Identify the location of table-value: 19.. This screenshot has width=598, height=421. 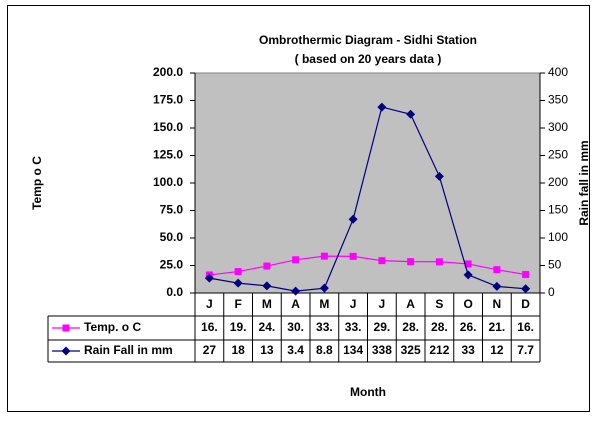
(238, 327).